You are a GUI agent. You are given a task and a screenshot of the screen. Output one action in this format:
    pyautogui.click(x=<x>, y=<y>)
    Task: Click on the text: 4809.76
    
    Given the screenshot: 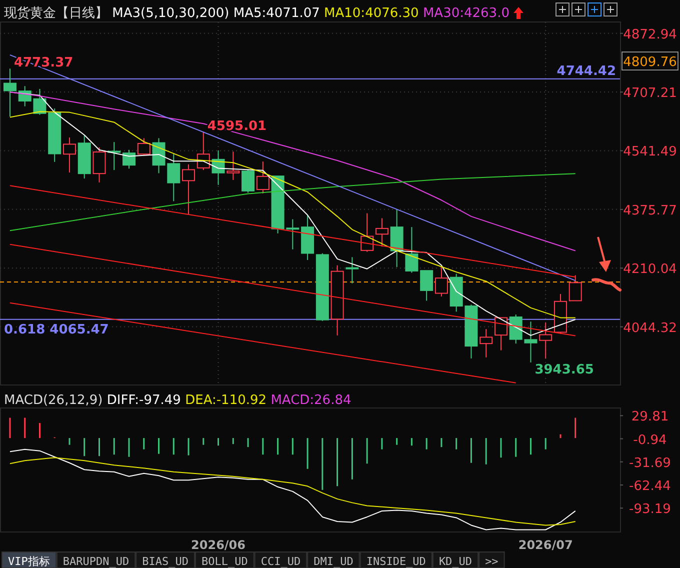 What is the action you would take?
    pyautogui.click(x=650, y=62)
    